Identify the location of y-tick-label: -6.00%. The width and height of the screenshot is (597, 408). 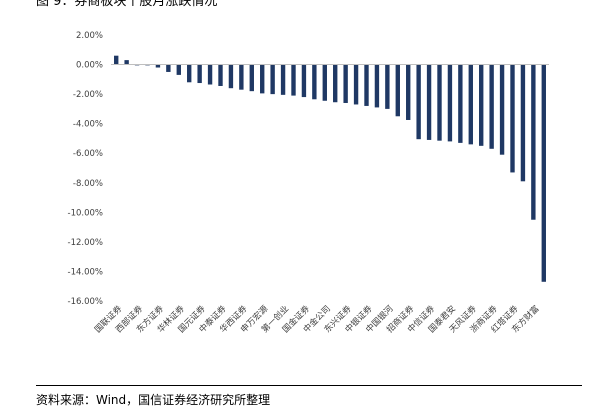
(88, 154).